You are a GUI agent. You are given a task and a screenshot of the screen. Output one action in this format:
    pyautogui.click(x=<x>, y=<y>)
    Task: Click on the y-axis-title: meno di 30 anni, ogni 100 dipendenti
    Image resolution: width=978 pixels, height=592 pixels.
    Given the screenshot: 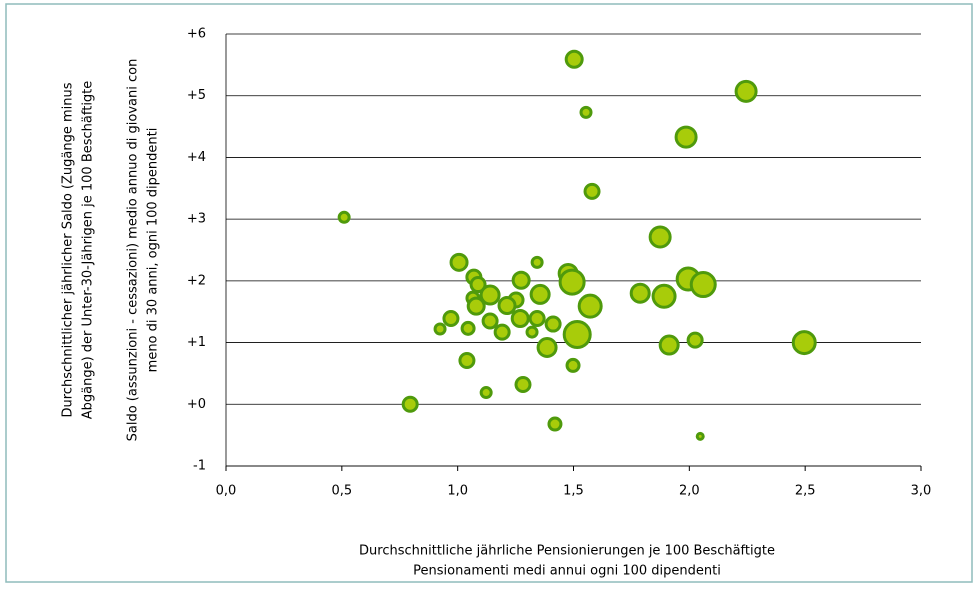 What is the action you would take?
    pyautogui.click(x=153, y=250)
    